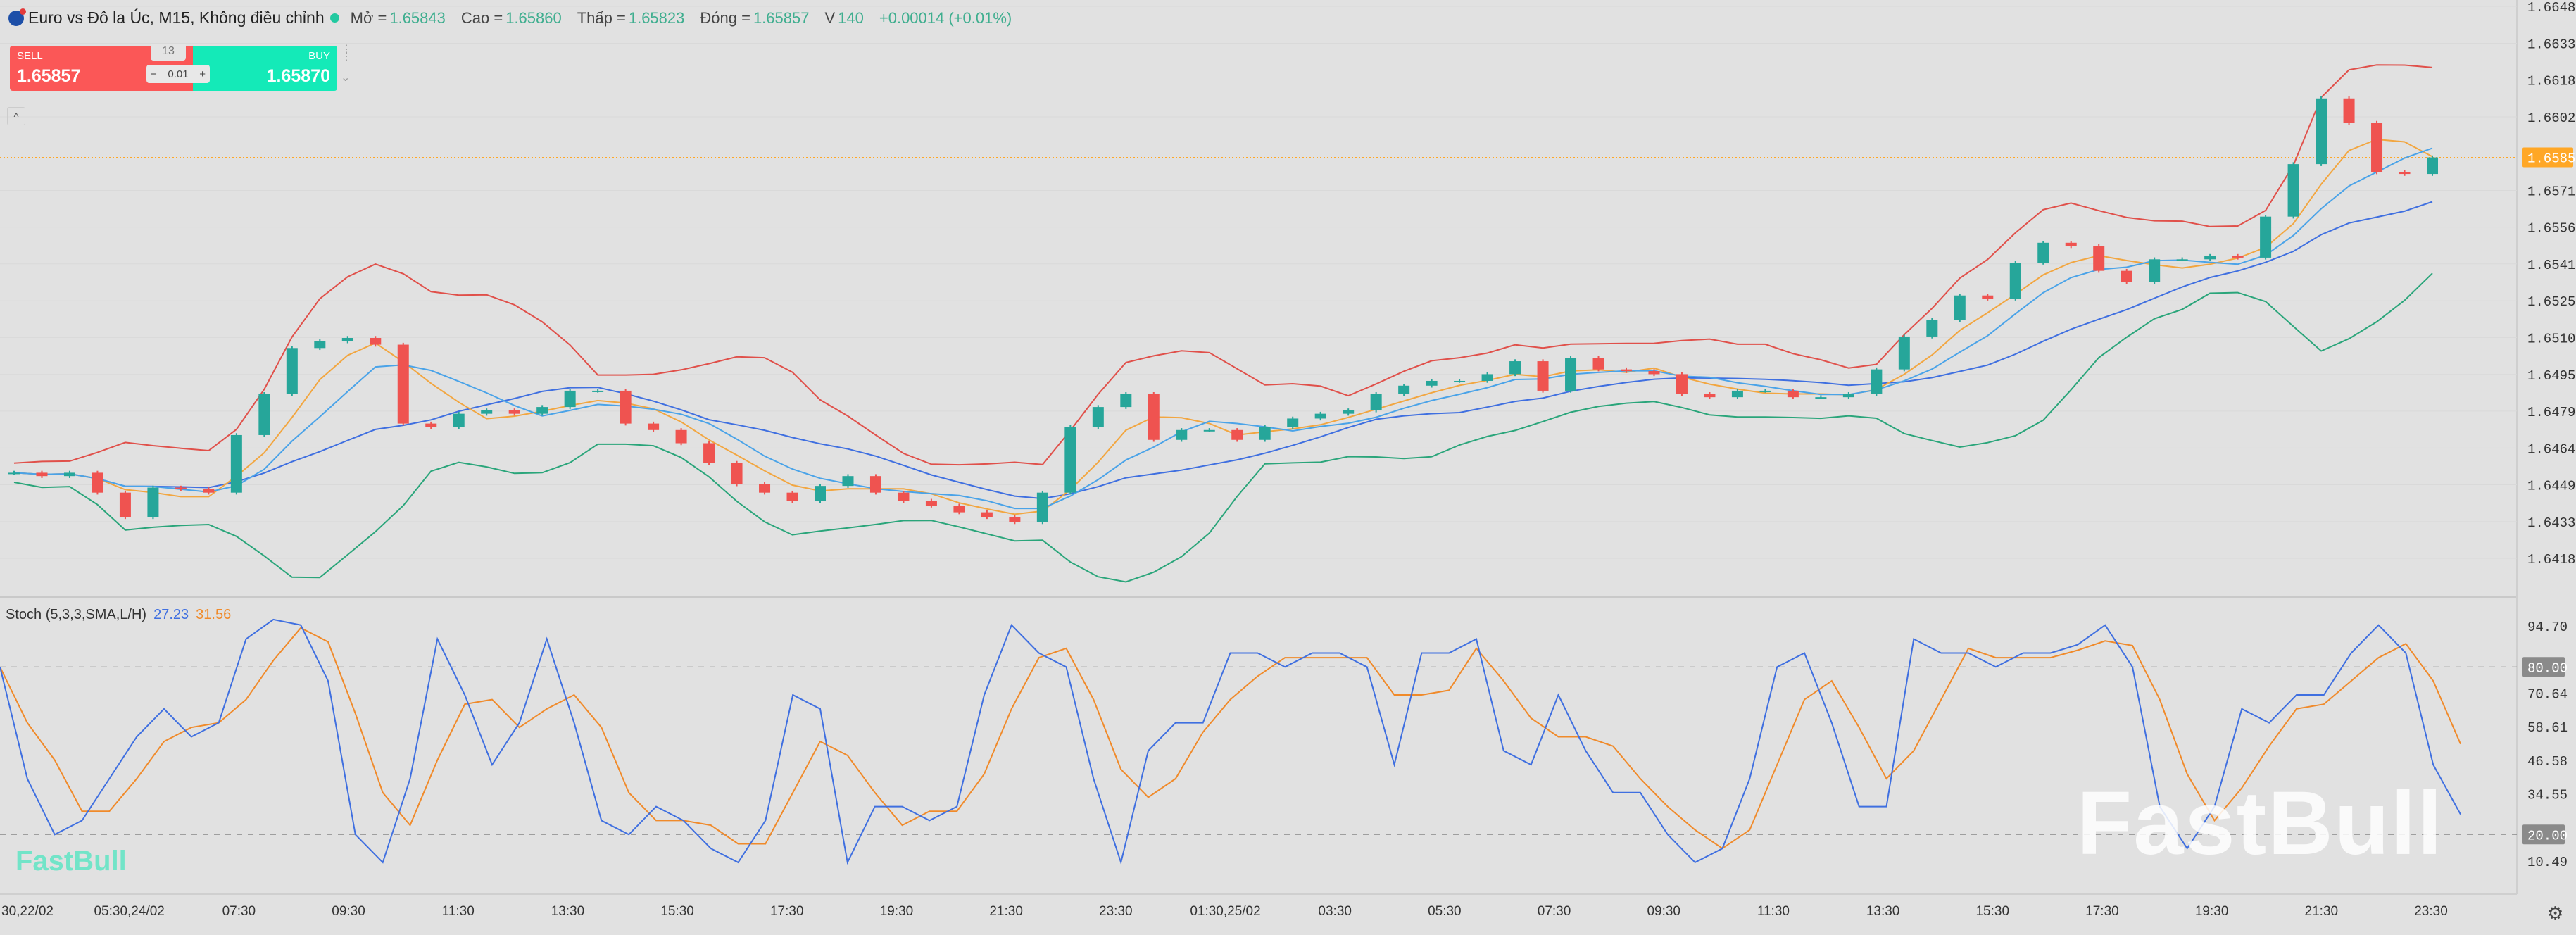 Image resolution: width=2576 pixels, height=935 pixels. What do you see at coordinates (830, 17) in the screenshot?
I see `volume-label: V` at bounding box center [830, 17].